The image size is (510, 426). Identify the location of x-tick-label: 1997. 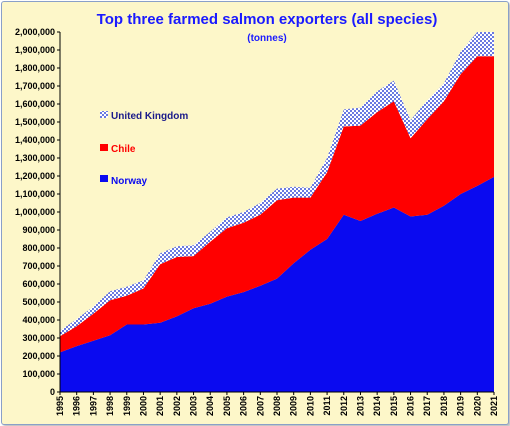
(93, 406).